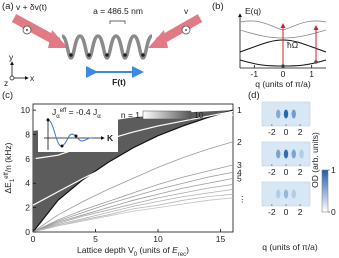 The height and width of the screenshot is (258, 339). Describe the element at coordinates (182, 255) in the screenshot. I see `x-axis-label-part: rec` at that location.